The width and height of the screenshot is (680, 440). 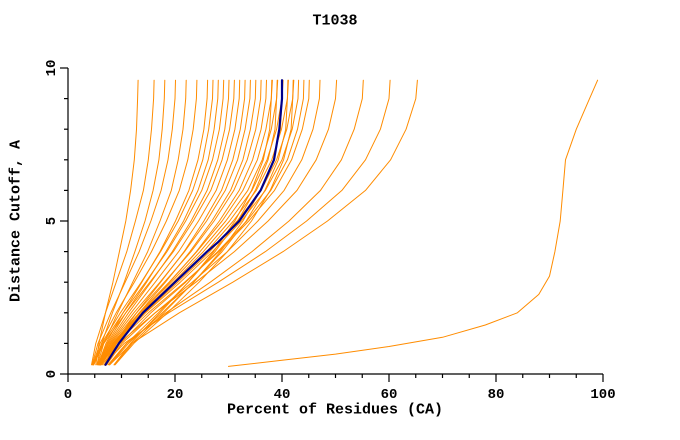 What do you see at coordinates (52, 374) in the screenshot?
I see `y-tick-label: 0` at bounding box center [52, 374].